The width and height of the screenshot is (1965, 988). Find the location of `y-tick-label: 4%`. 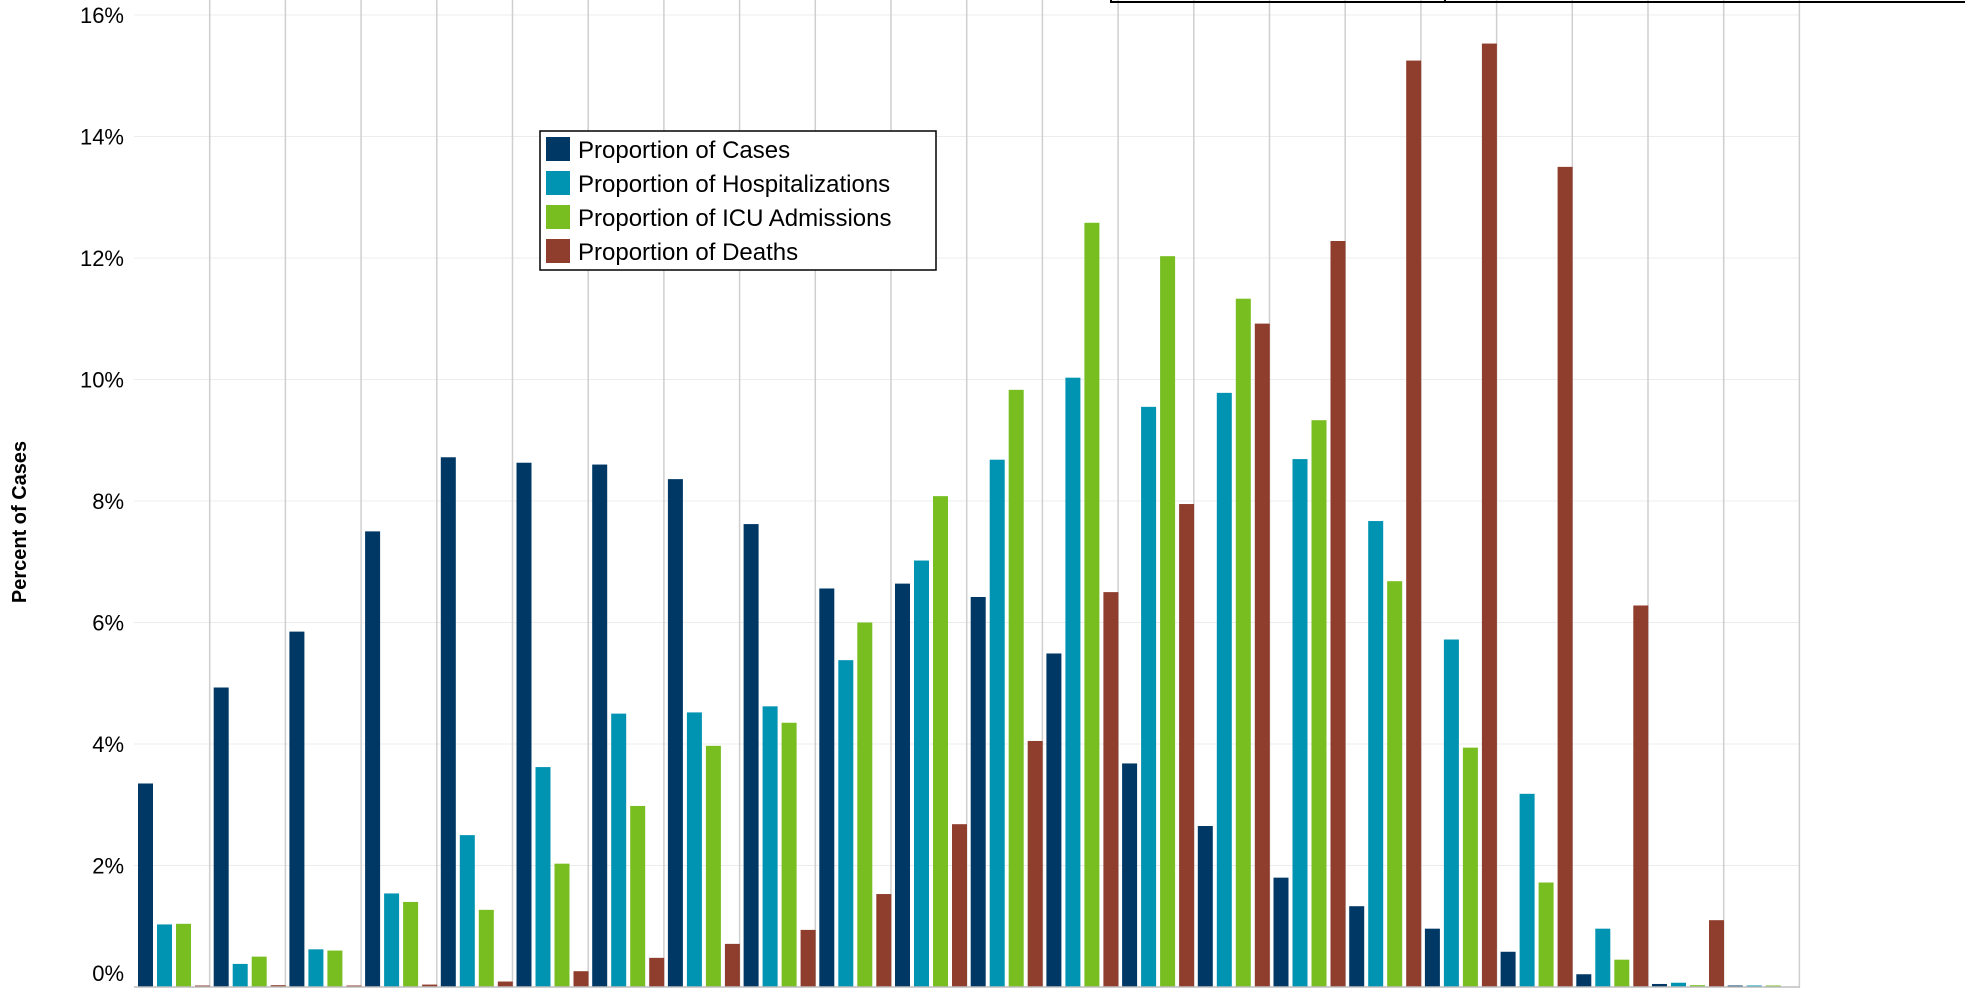

y-tick-label: 4% is located at coordinates (108, 744).